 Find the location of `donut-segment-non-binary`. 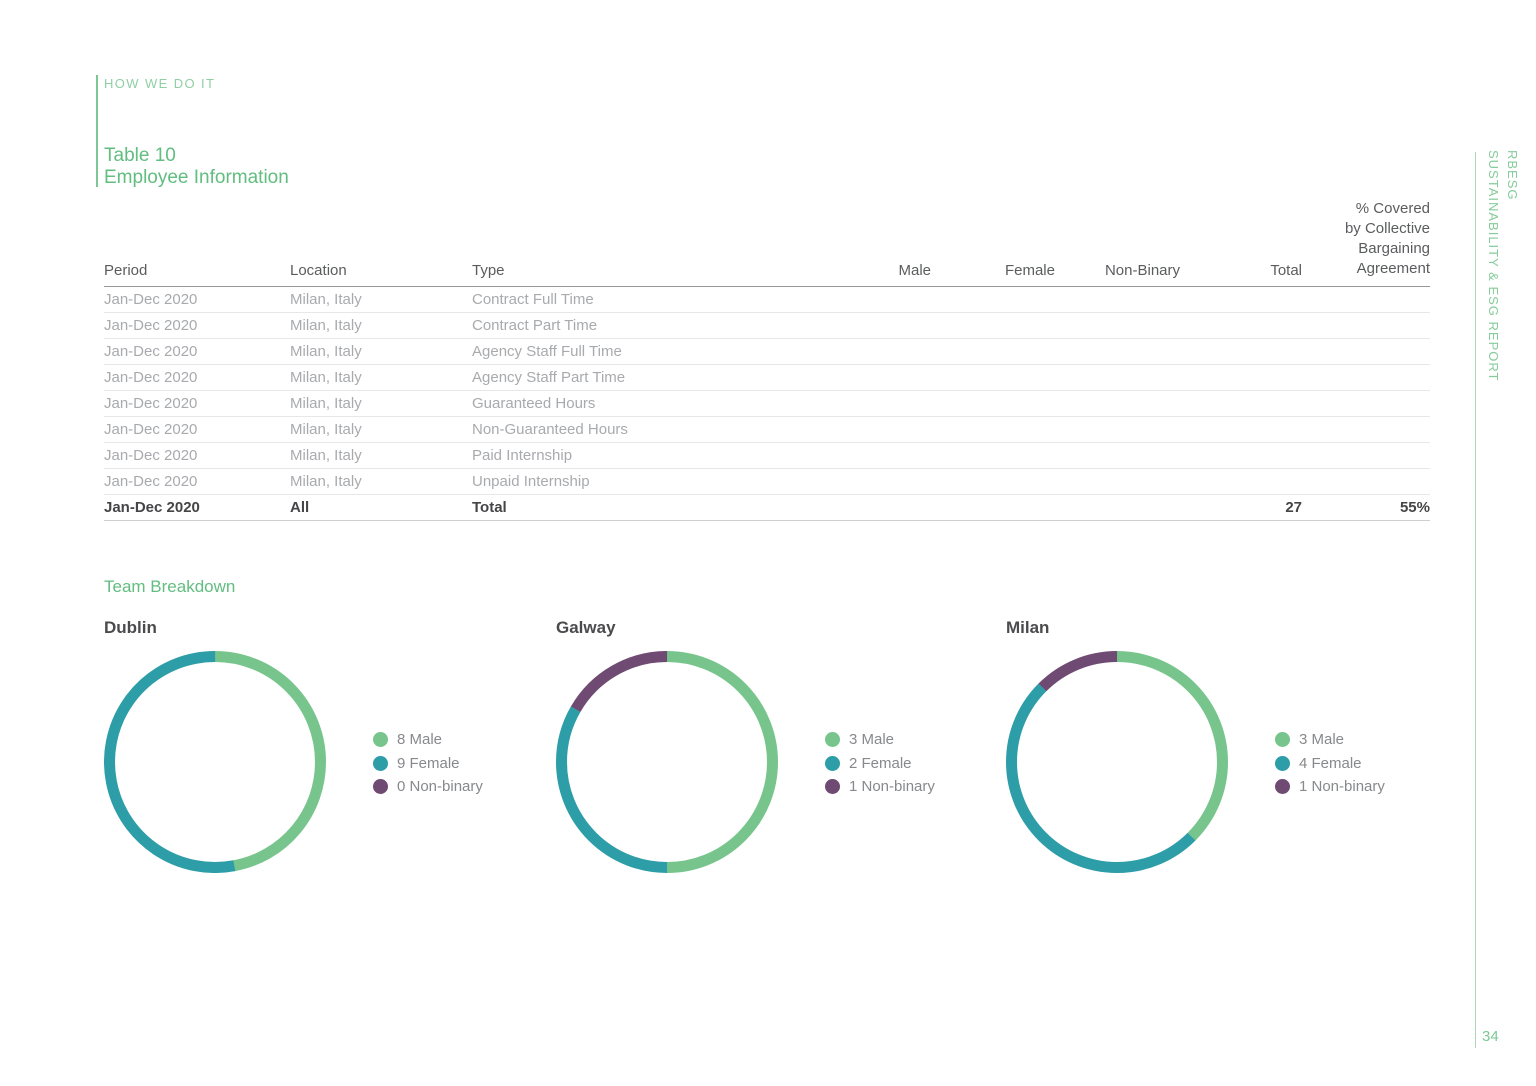

donut-segment-non-binary is located at coordinates (667, 762).